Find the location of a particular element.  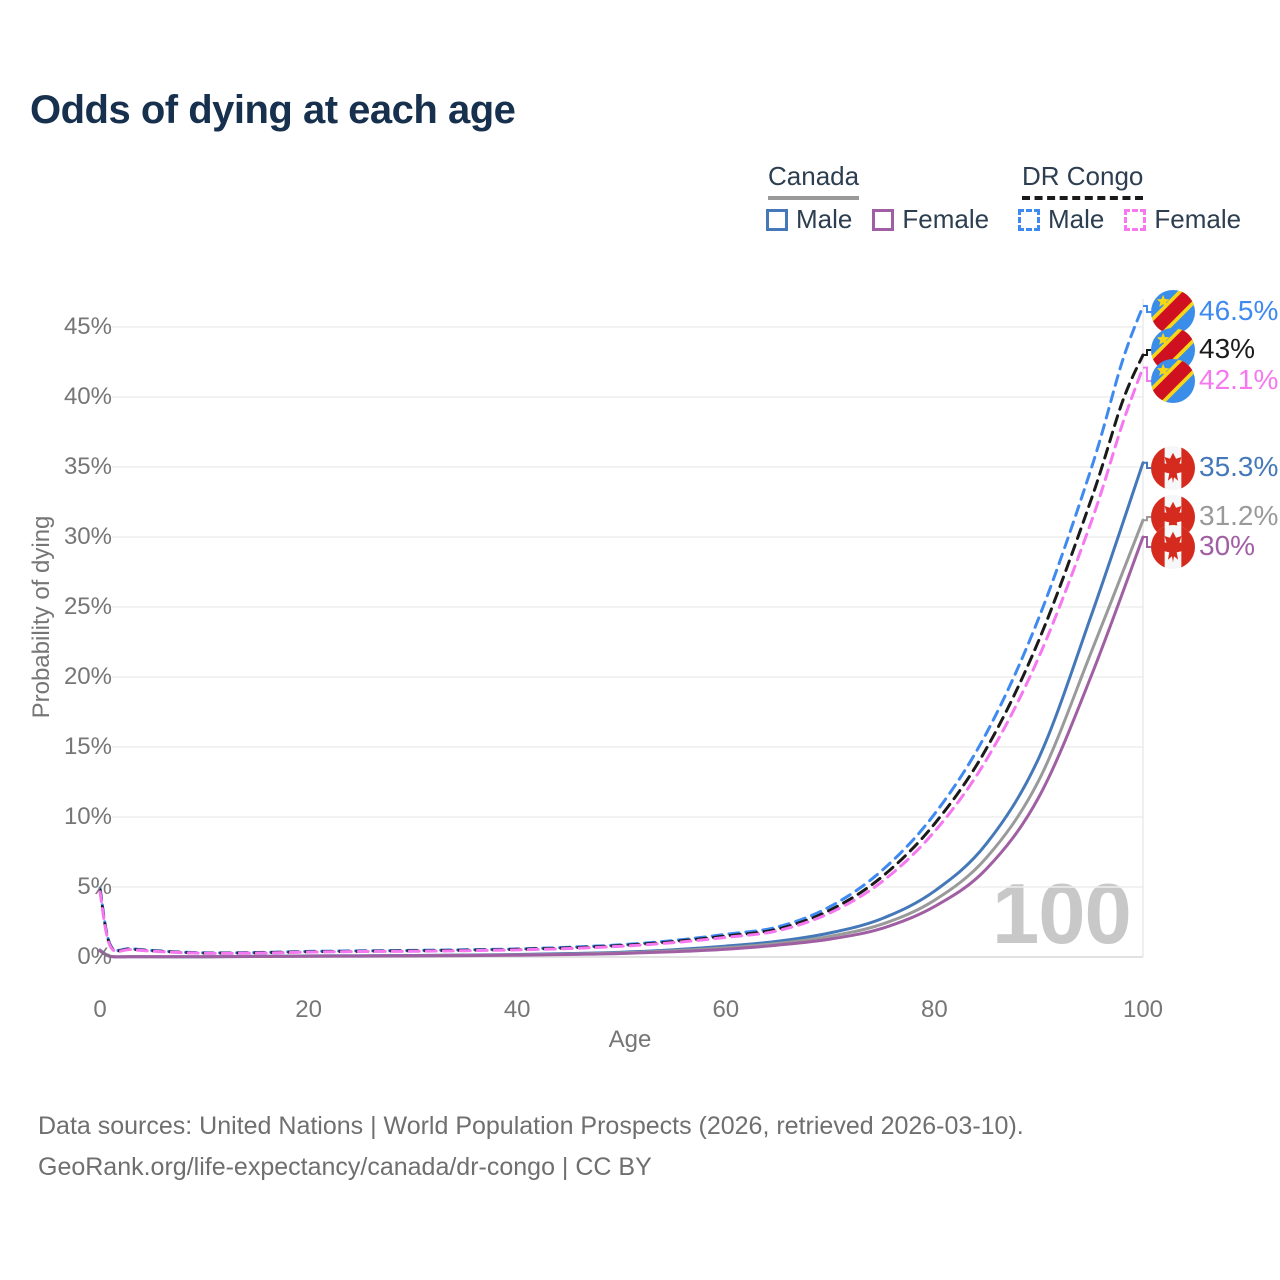

x-tick-label: 60 is located at coordinates (726, 1009).